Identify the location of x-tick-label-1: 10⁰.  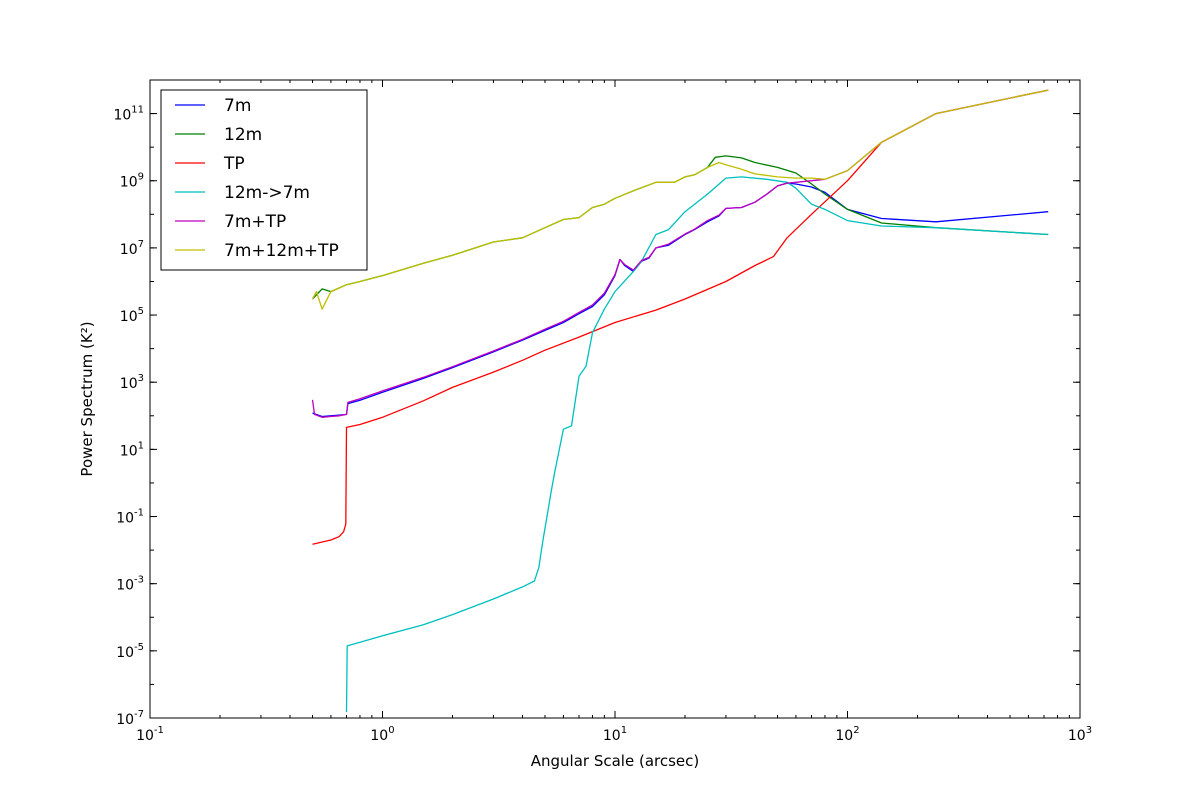
(382, 734).